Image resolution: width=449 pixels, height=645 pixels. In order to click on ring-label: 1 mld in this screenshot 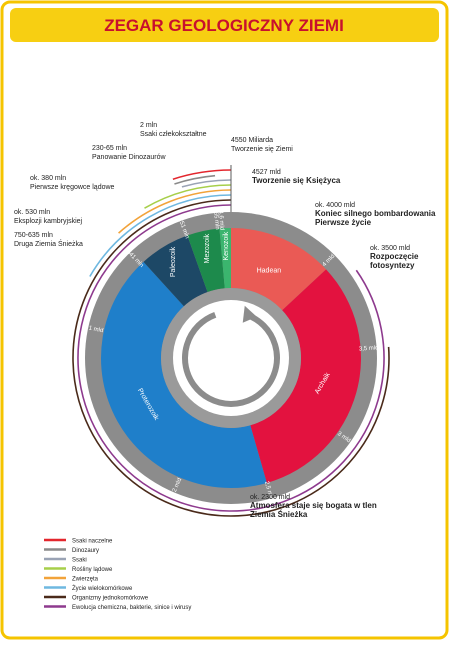, I will do `click(96, 329)`.